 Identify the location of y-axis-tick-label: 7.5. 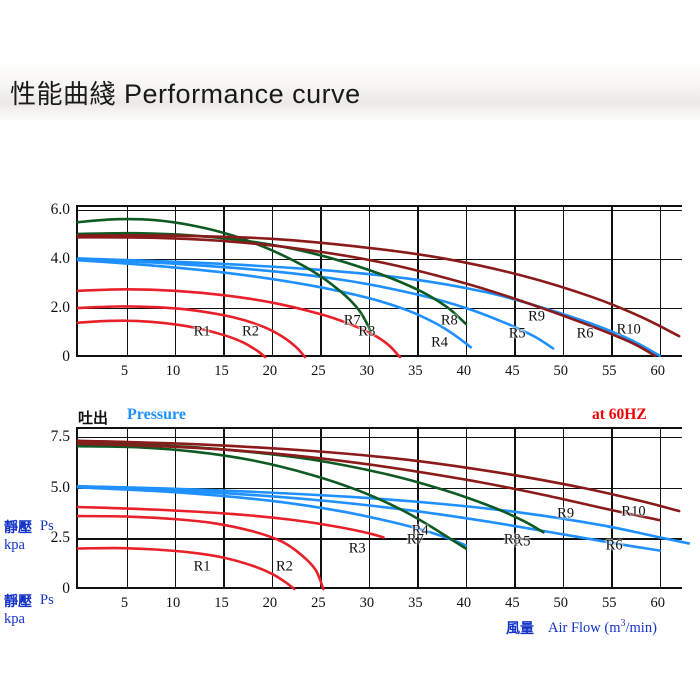
(60, 437).